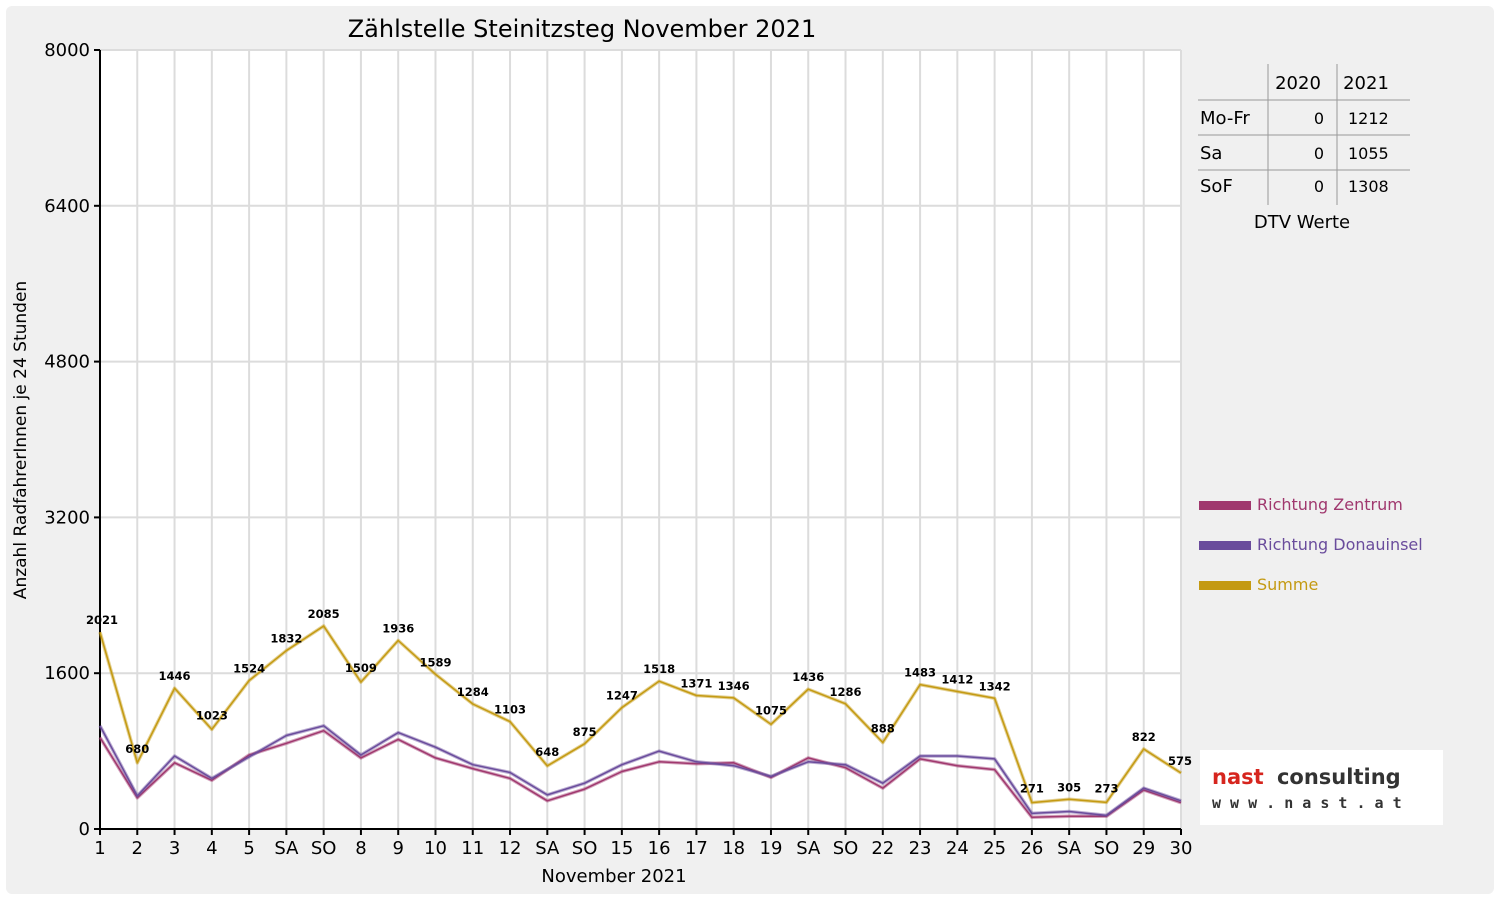 Image resolution: width=1500 pixels, height=900 pixels. I want to click on data-label: 1832, so click(286, 639).